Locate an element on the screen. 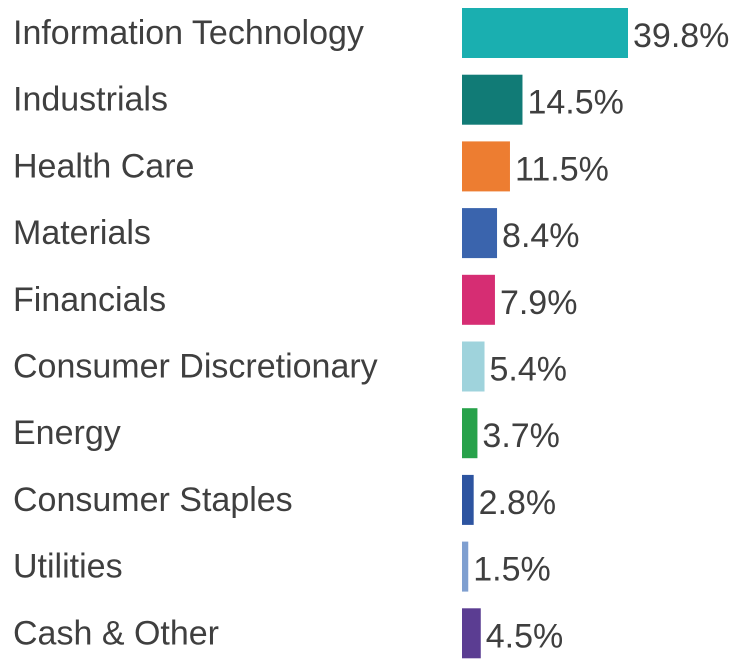 This screenshot has height=667, width=744. category-label: Financials is located at coordinates (89, 300).